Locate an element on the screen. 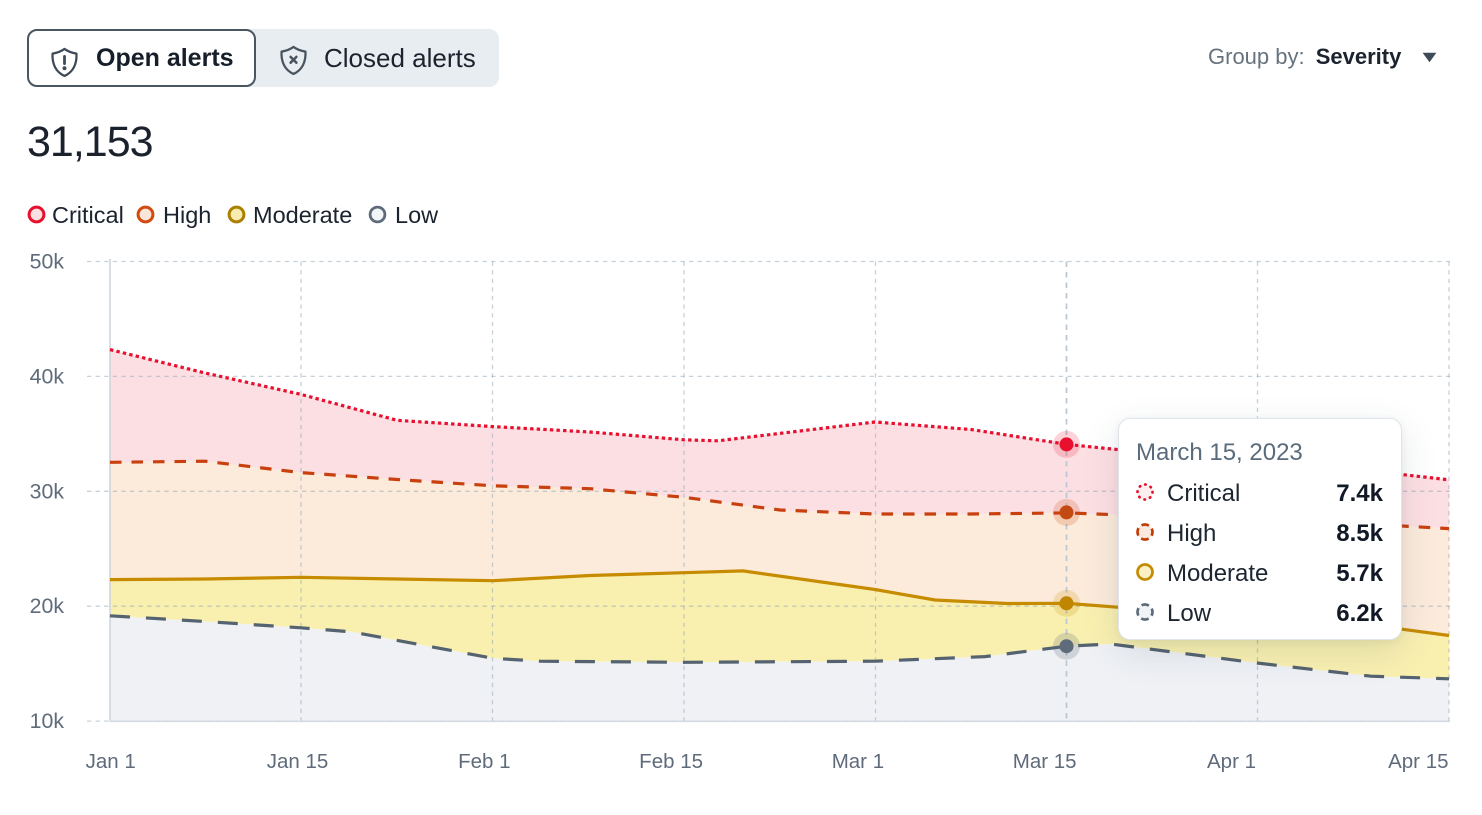  svg-text: Mar 1 is located at coordinates (858, 761).